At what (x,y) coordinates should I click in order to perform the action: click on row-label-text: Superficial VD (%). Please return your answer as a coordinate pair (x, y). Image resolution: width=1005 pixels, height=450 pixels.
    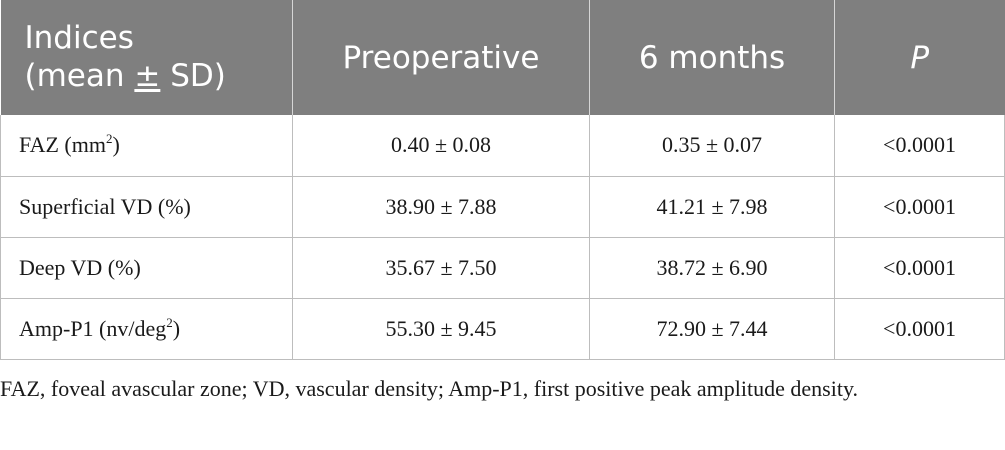
    Looking at the image, I should click on (105, 206).